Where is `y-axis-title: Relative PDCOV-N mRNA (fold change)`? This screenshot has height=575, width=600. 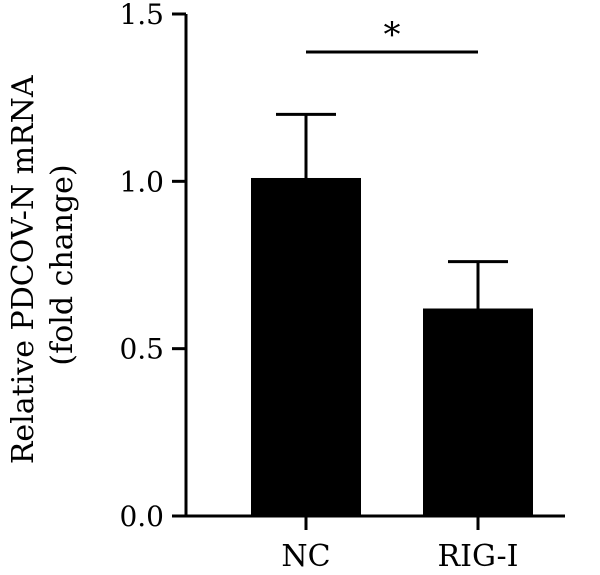 y-axis-title: Relative PDCOV-N mRNA (fold change) is located at coordinates (43, 265).